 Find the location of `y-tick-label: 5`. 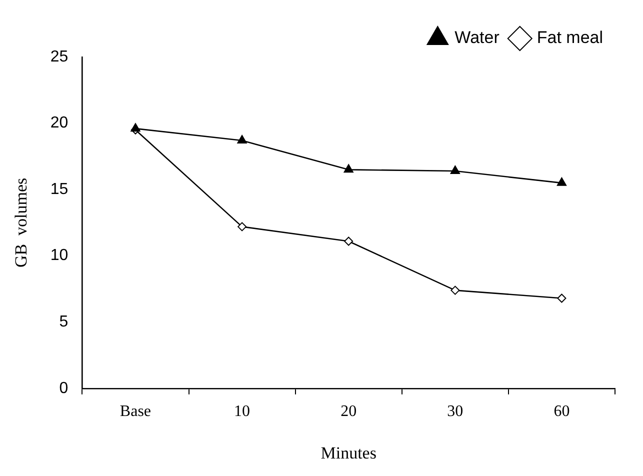

y-tick-label: 5 is located at coordinates (63, 322).